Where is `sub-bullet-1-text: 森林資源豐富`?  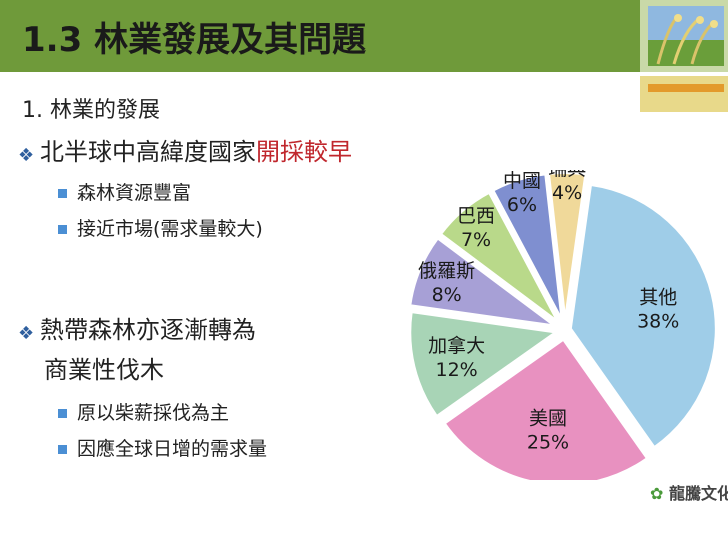 sub-bullet-1-text: 森林資源豐富 is located at coordinates (134, 193).